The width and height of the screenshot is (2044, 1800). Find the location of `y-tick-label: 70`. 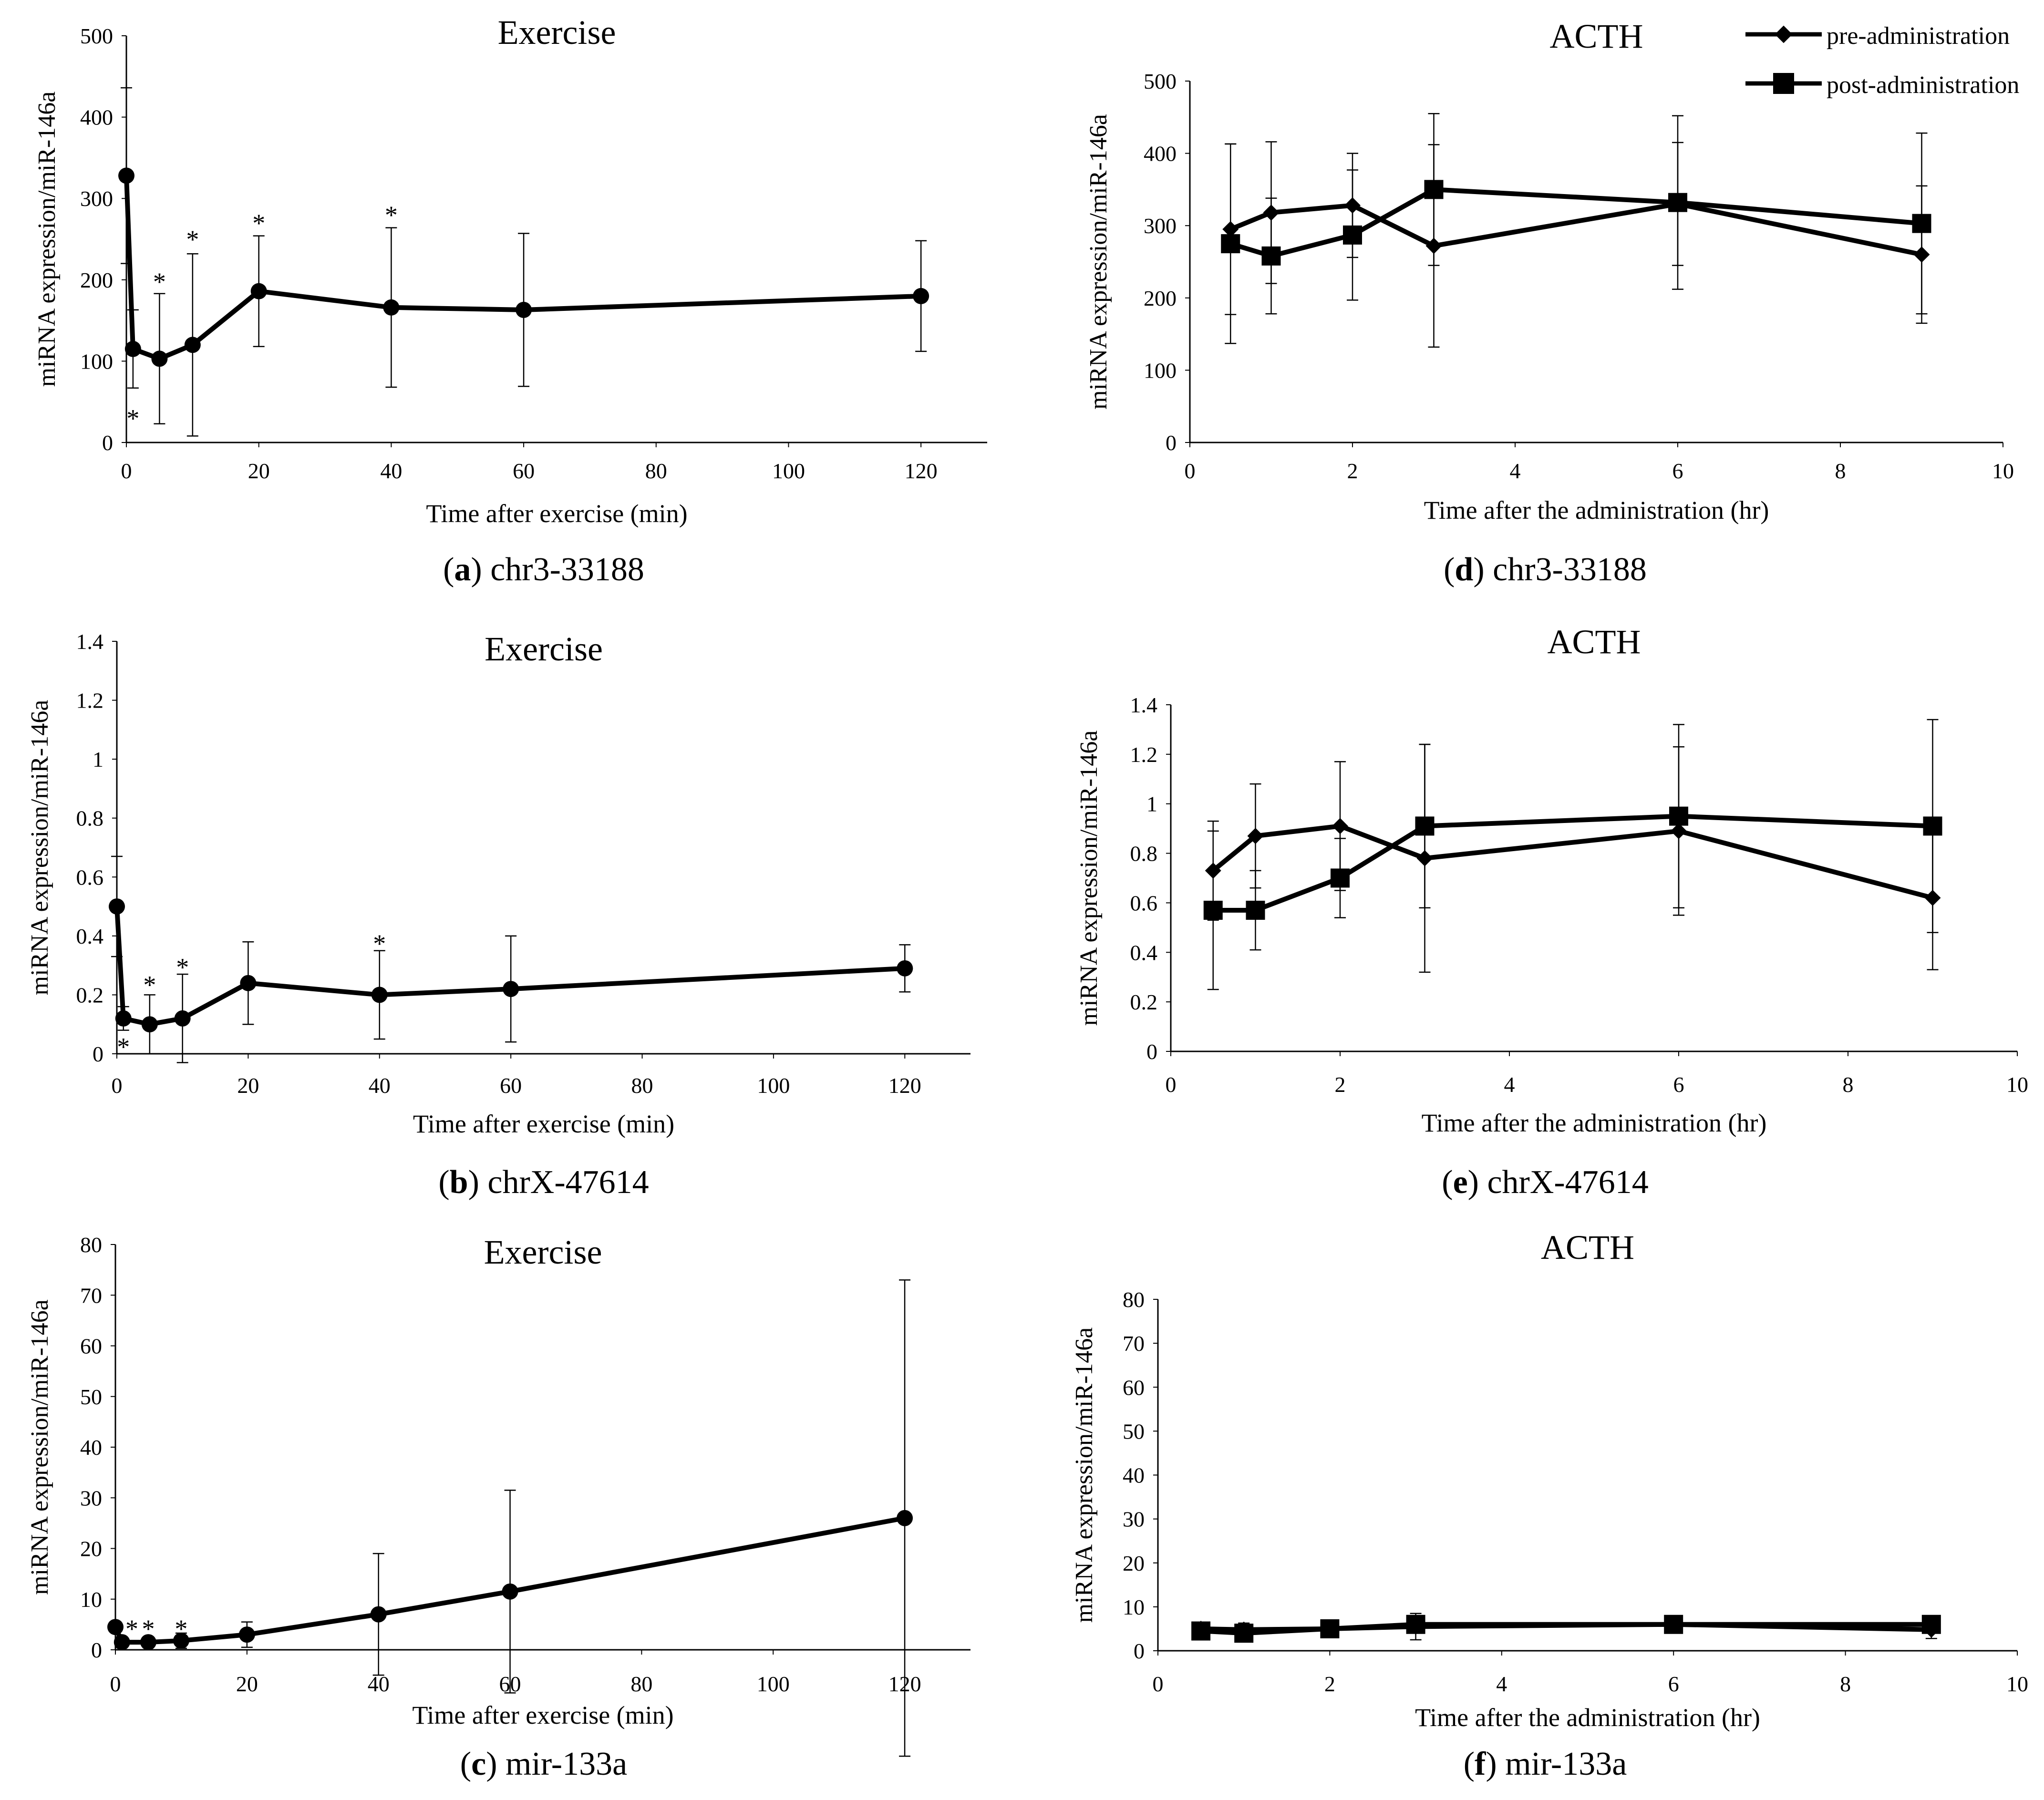

y-tick-label: 70 is located at coordinates (91, 1295).